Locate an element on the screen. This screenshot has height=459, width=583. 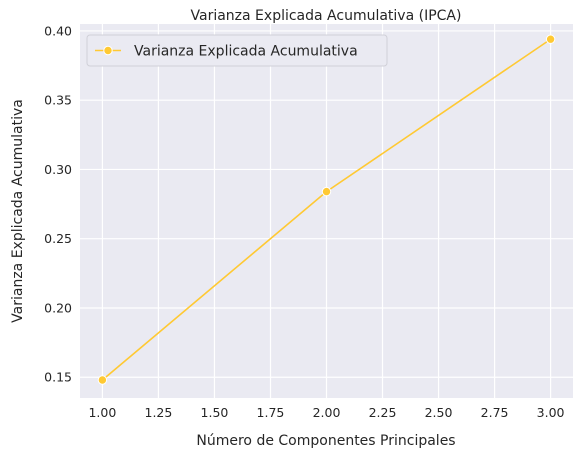
x-tick-label: 1.00 is located at coordinates (102, 412).